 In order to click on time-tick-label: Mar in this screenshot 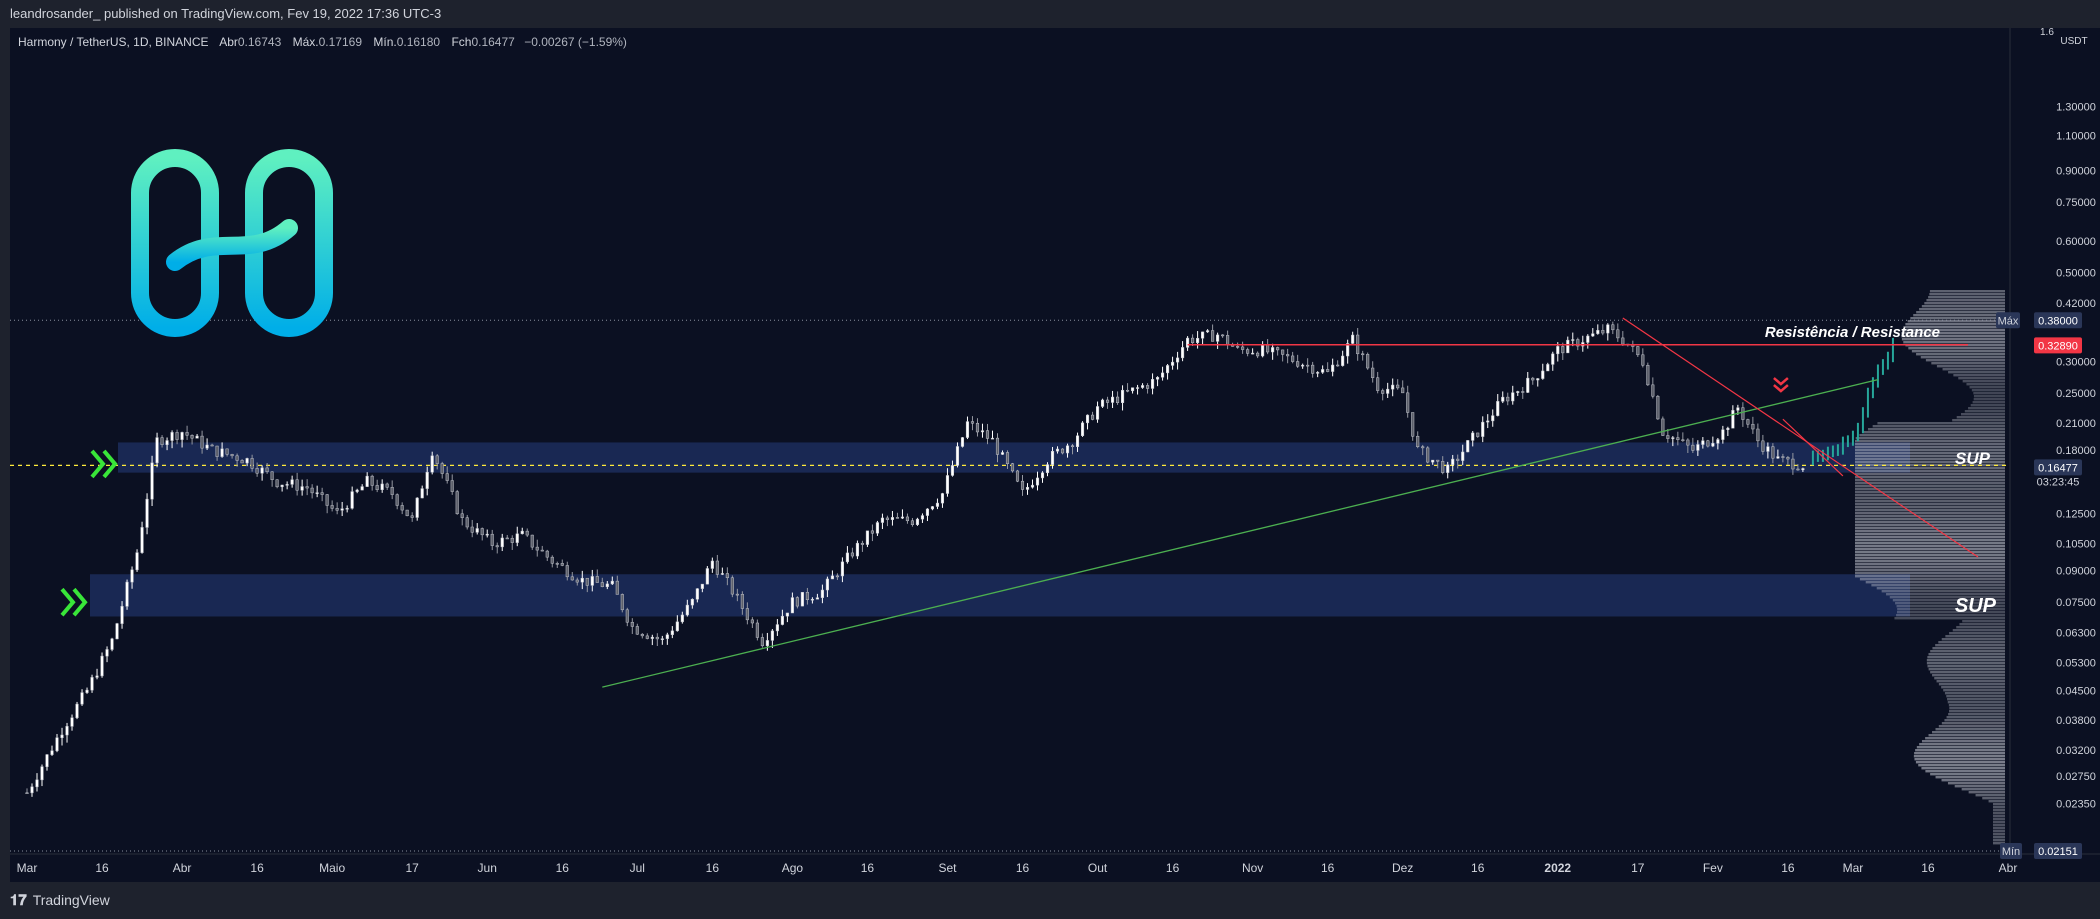, I will do `click(1853, 868)`.